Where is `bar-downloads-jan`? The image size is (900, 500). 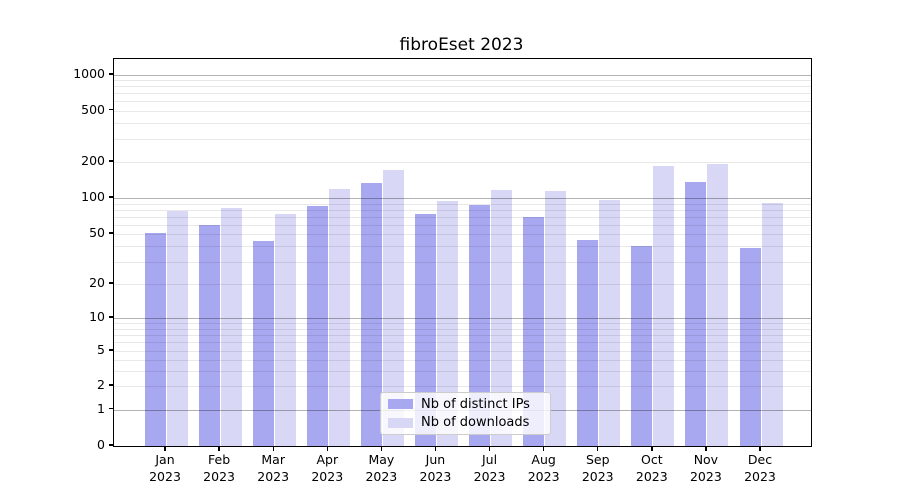 bar-downloads-jan is located at coordinates (177, 328).